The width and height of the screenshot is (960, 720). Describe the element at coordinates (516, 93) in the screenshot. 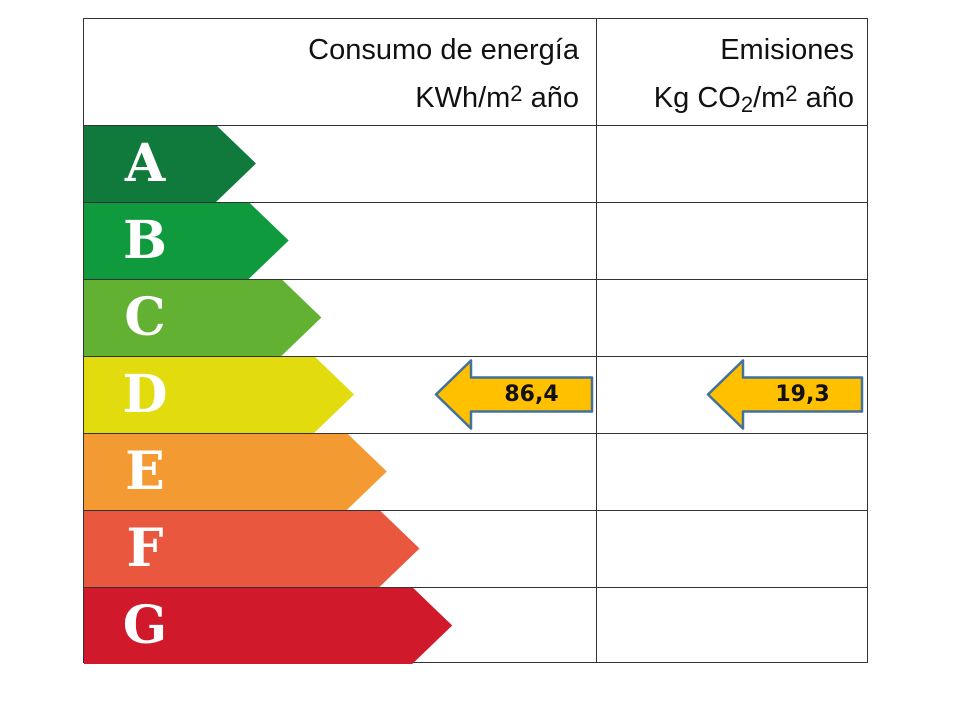

I see `energy-unit-sup: 2` at that location.